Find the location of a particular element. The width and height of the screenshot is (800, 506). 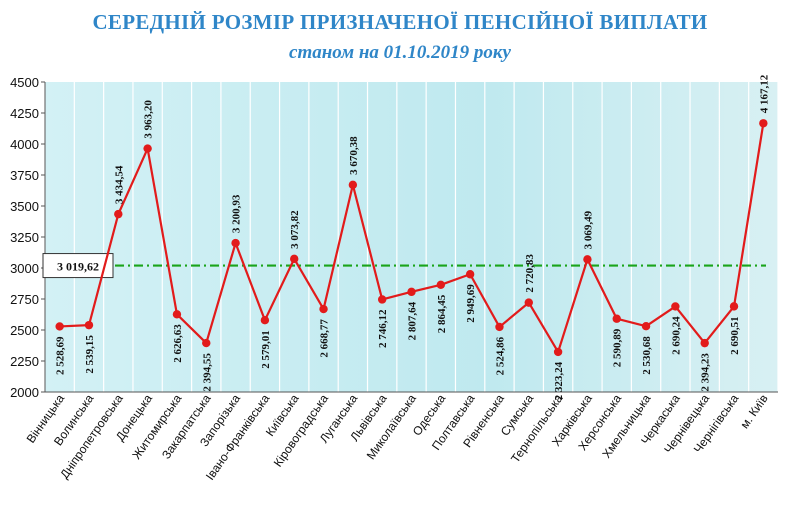

data-label: 2 626,63 is located at coordinates (178, 343).